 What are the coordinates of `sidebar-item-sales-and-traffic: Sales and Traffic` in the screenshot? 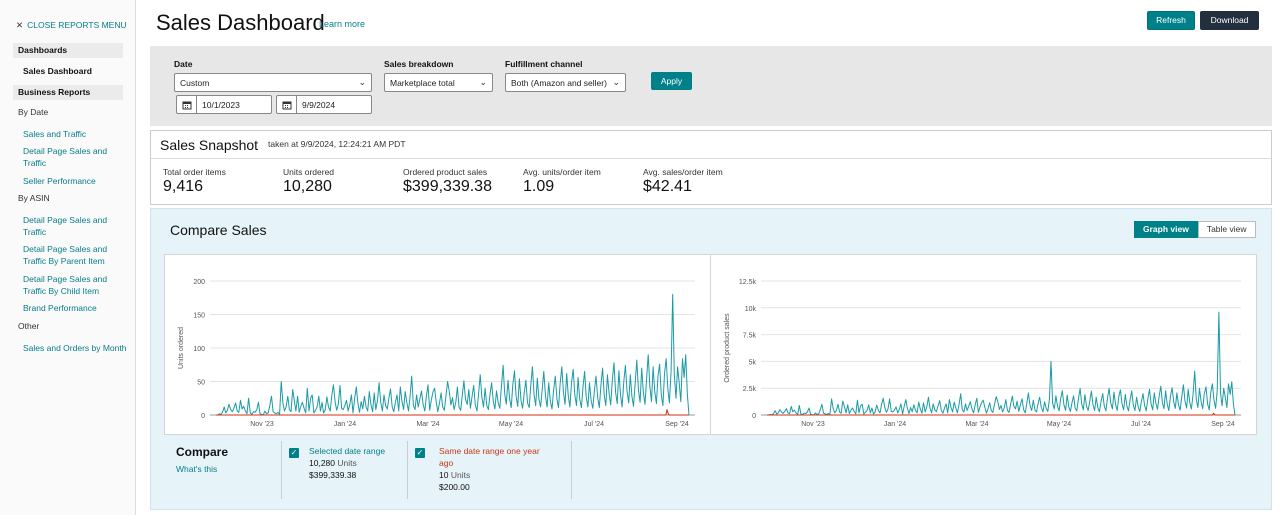 It's located at (55, 134).